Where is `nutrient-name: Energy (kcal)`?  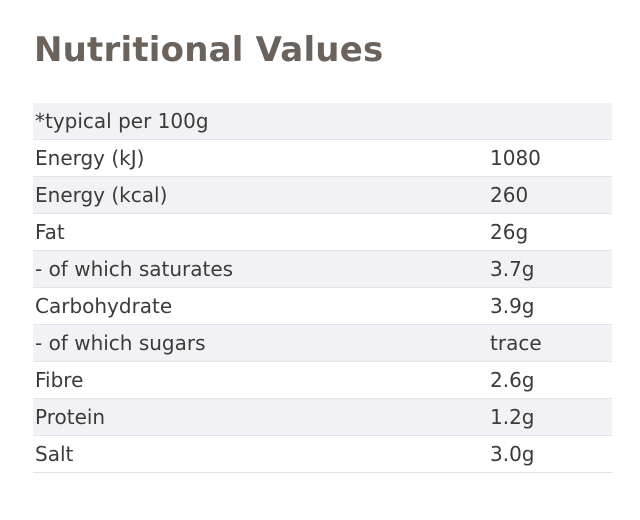 nutrient-name: Energy (kcal) is located at coordinates (101, 195).